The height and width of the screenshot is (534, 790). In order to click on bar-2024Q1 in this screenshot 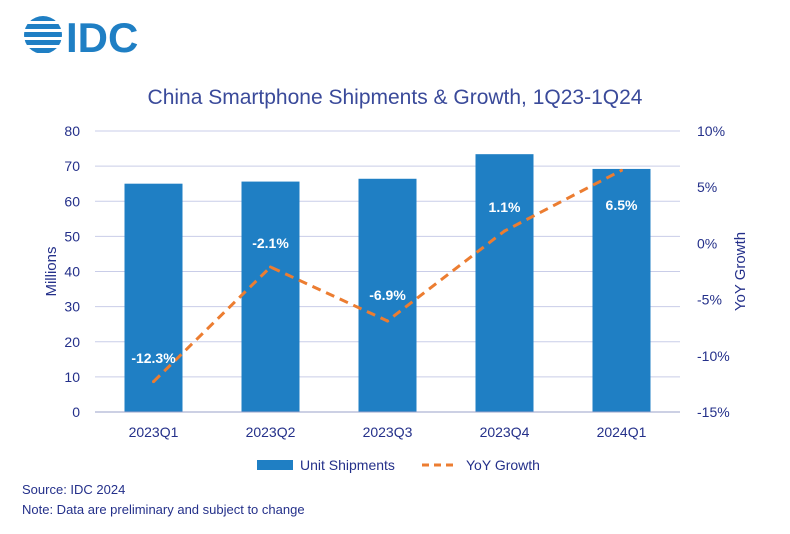, I will do `click(621, 290)`.